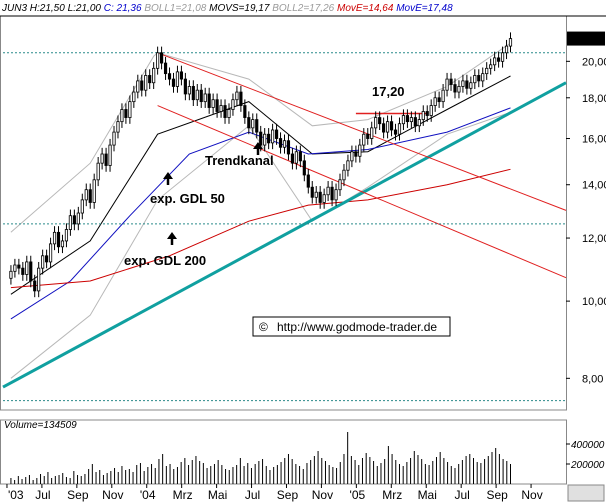 The height and width of the screenshot is (503, 606). I want to click on volume-panel-frame, so click(283, 452).